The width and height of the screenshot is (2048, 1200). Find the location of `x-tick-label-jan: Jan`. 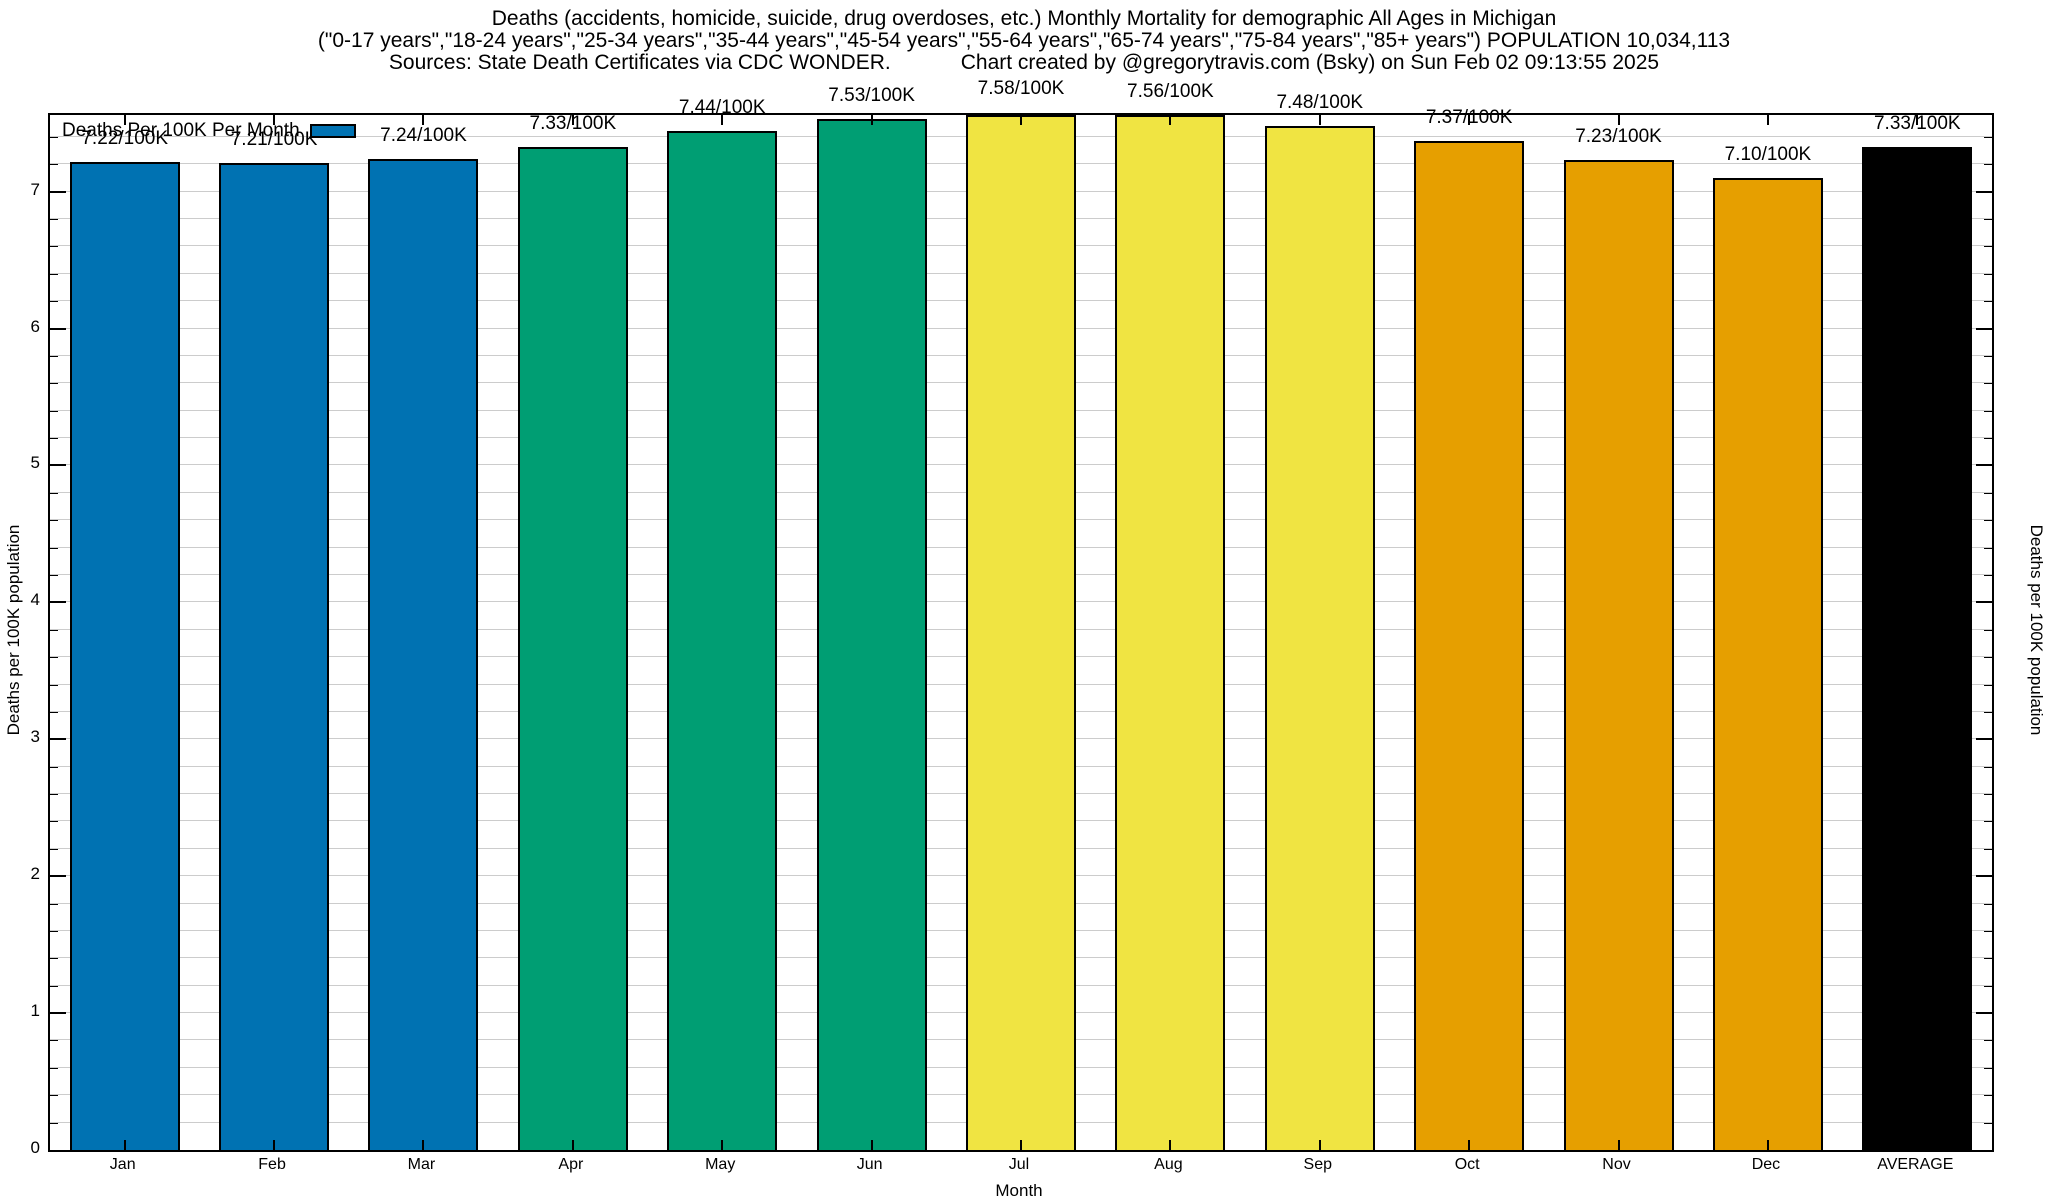

x-tick-label-jan: Jan is located at coordinates (122, 1164).